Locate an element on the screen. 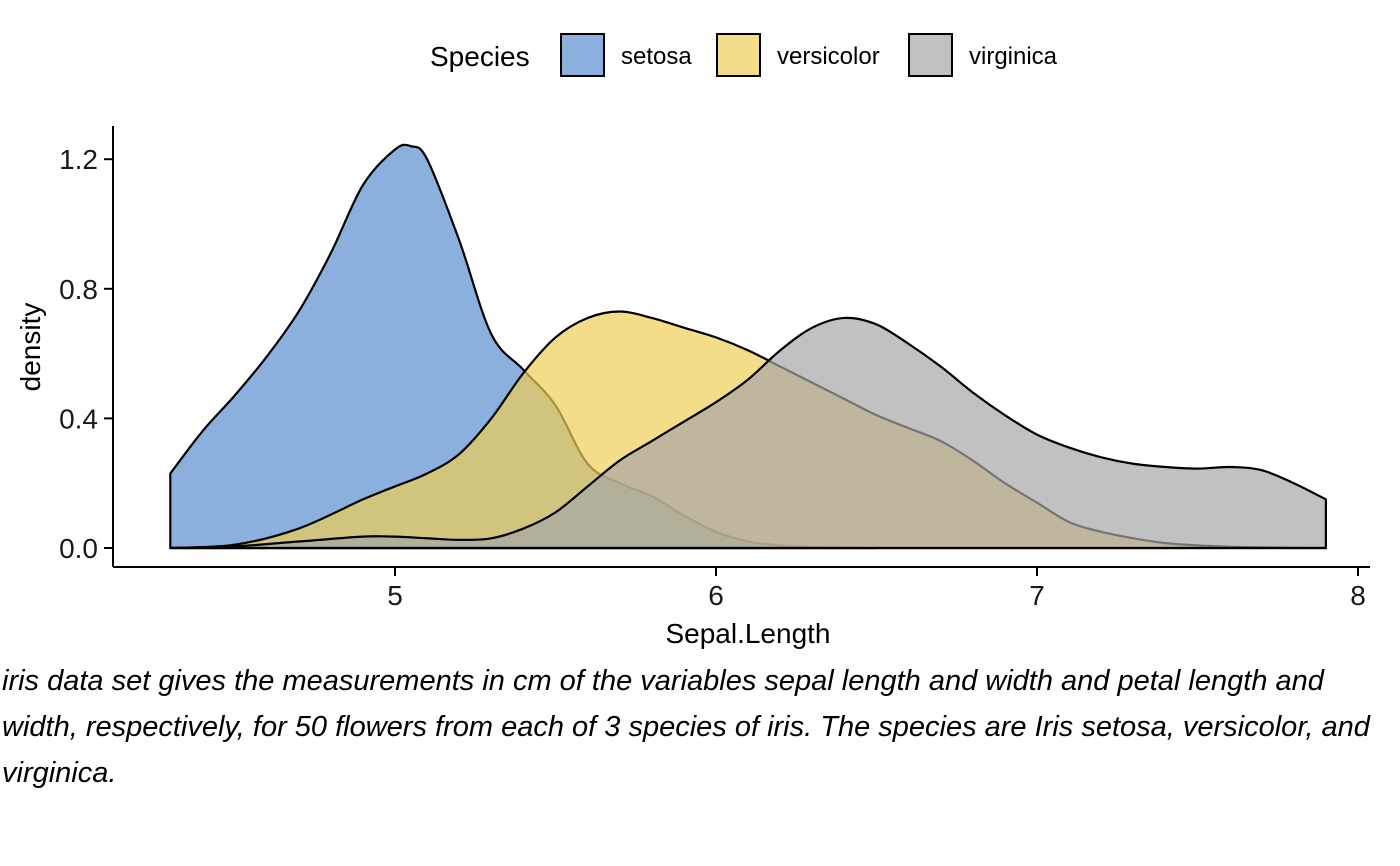 The width and height of the screenshot is (1400, 866). legend: Species setosa versicolor virginica is located at coordinates (744, 55).